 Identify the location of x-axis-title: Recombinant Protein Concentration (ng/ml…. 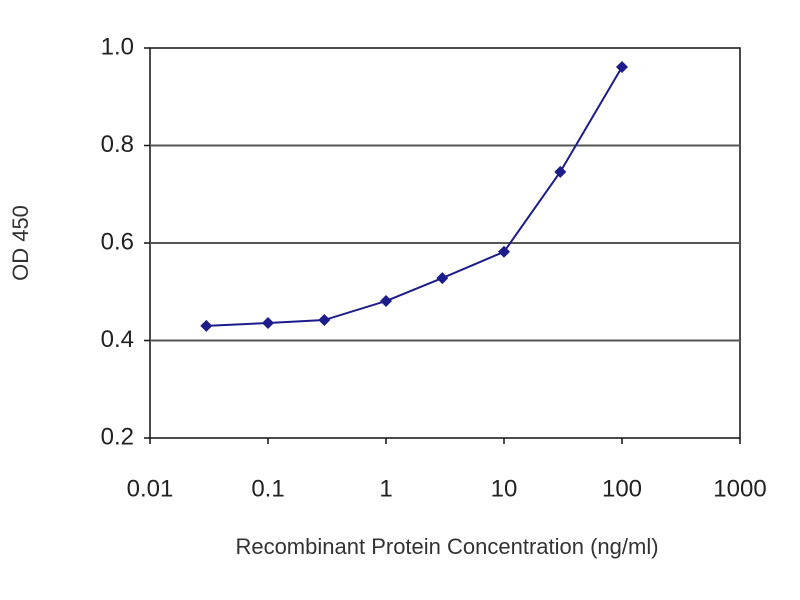
(446, 546).